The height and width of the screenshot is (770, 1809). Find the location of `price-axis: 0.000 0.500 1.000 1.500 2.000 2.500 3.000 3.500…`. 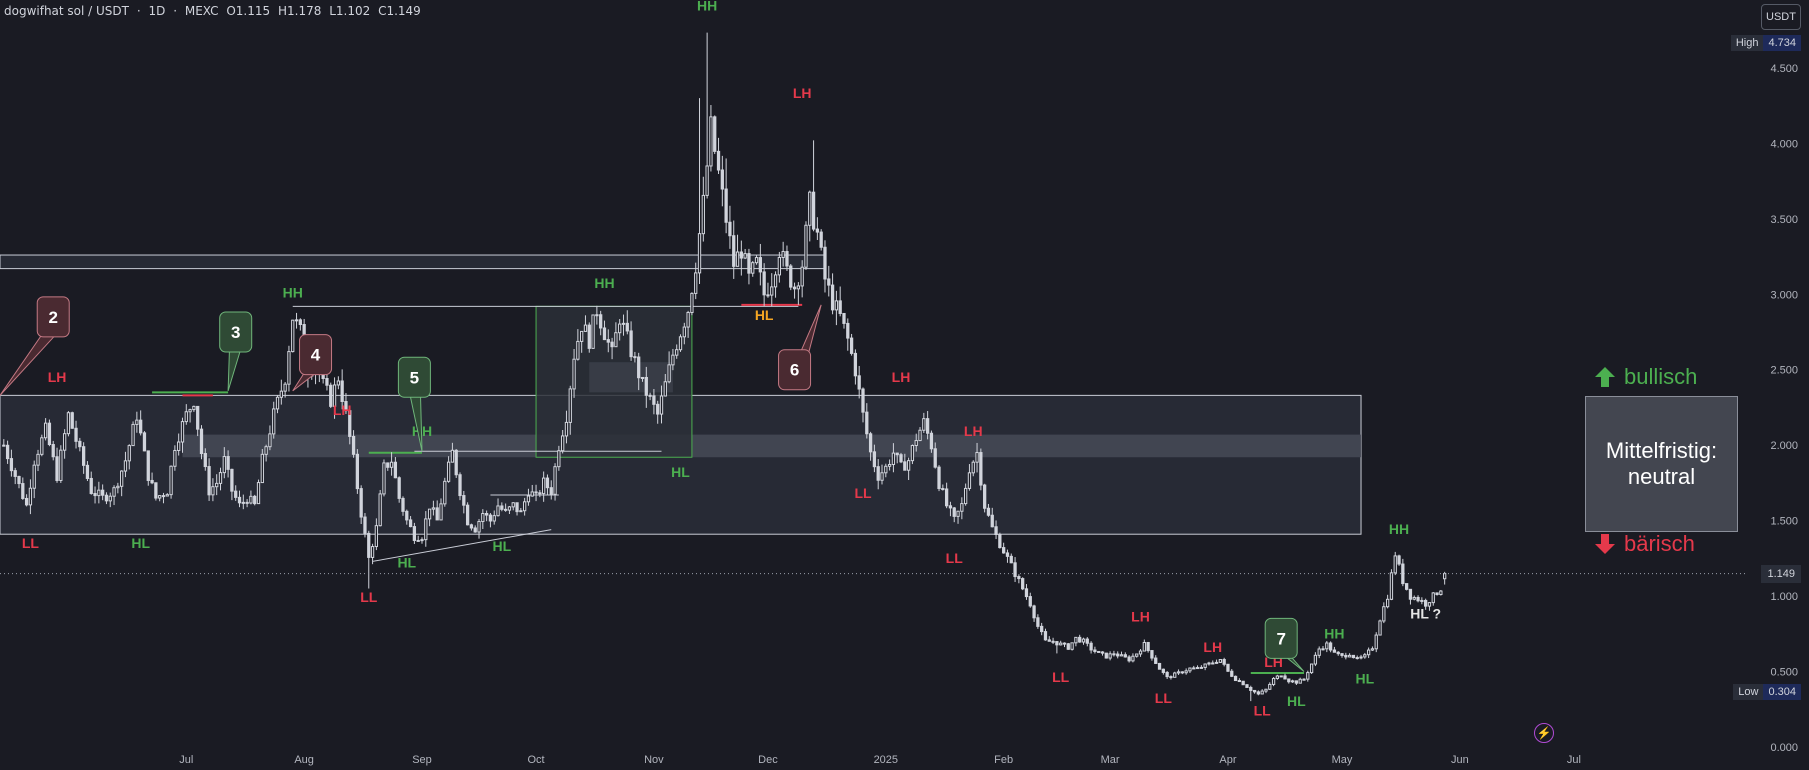

price-axis: 0.000 0.500 1.000 1.500 2.000 2.500 3.000 3.500… is located at coordinates (1784, 408).